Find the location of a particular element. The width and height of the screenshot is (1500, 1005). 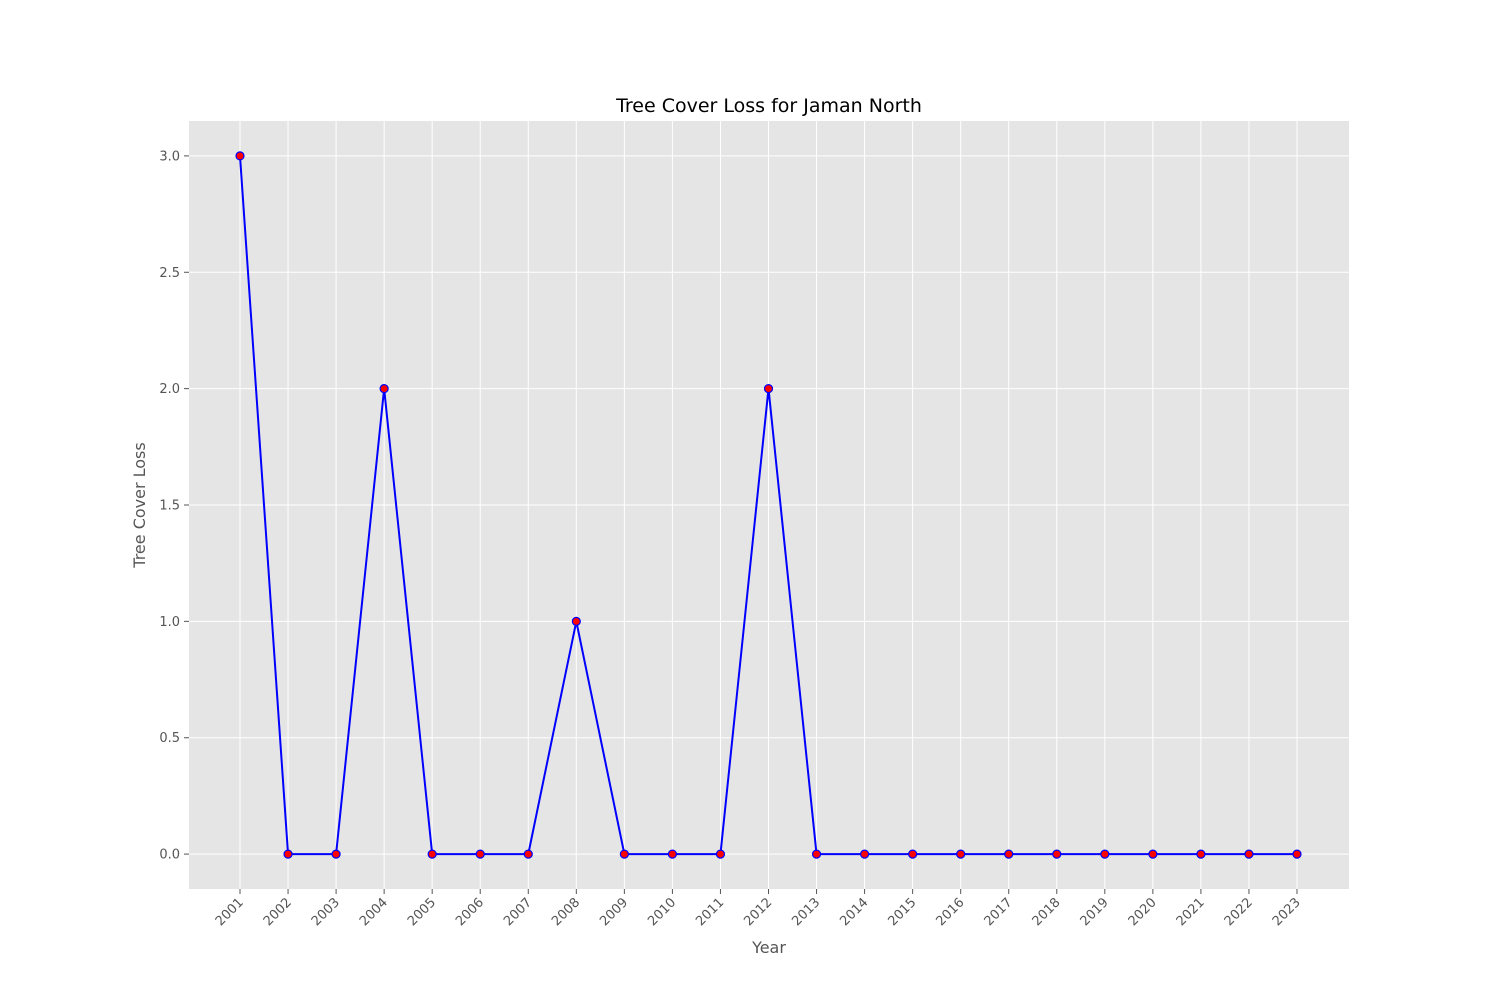

x-axis-label: Year is located at coordinates (768, 947).